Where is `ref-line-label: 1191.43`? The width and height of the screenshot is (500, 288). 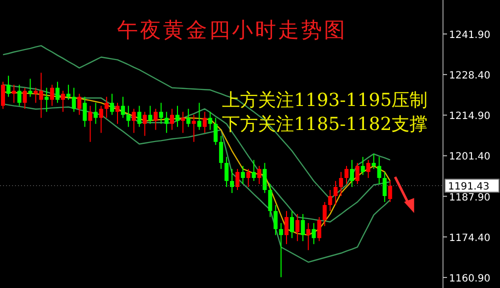
ref-line-label: 1191.43 is located at coordinates (469, 187).